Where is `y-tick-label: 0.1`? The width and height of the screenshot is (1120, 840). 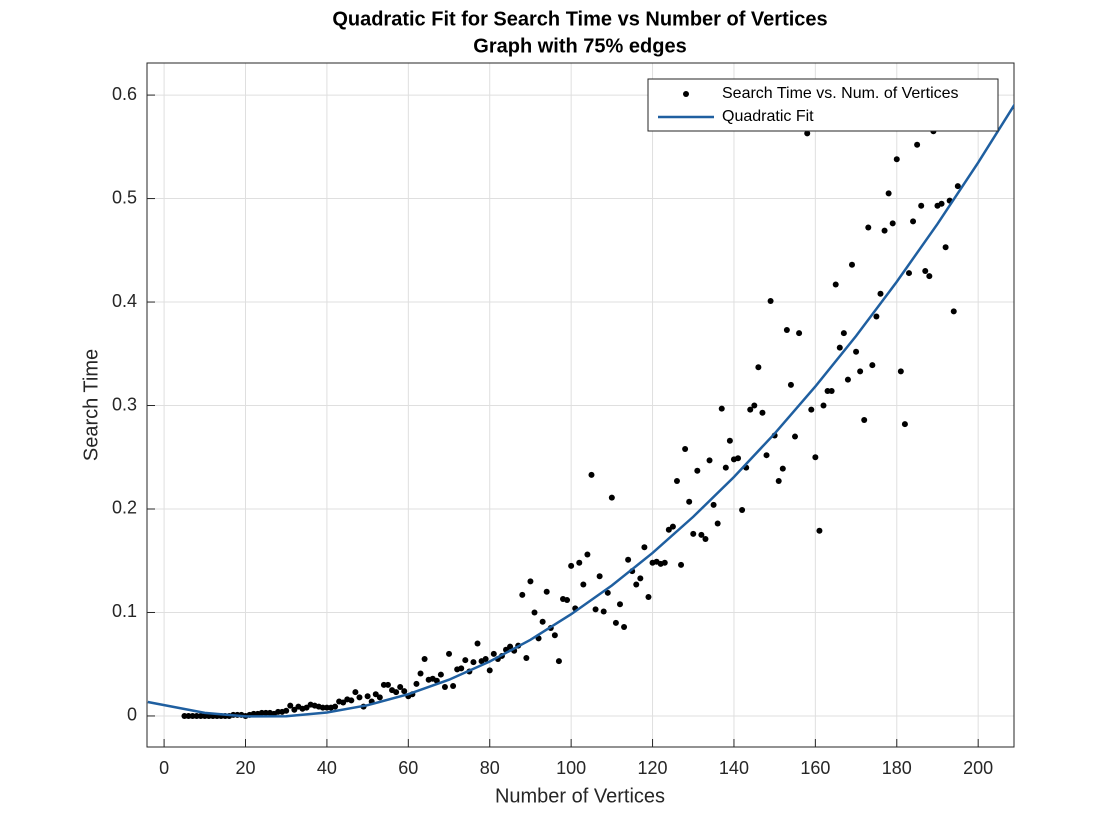
y-tick-label: 0.1 is located at coordinates (124, 611).